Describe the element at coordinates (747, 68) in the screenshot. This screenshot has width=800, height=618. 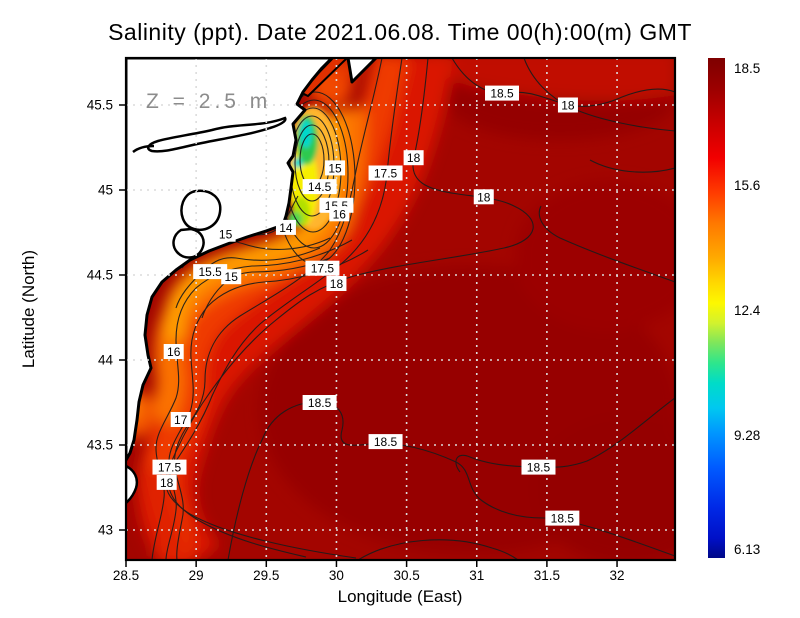
I see `colorbar-tick-label: 18.5` at that location.